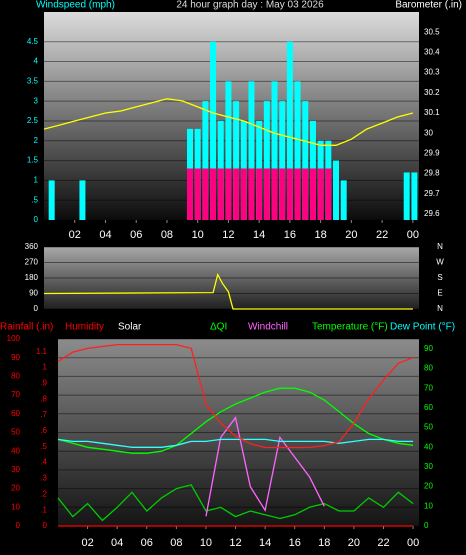 The image size is (466, 555). Describe the element at coordinates (33, 160) in the screenshot. I see `y-tick-label: 1.5` at that location.